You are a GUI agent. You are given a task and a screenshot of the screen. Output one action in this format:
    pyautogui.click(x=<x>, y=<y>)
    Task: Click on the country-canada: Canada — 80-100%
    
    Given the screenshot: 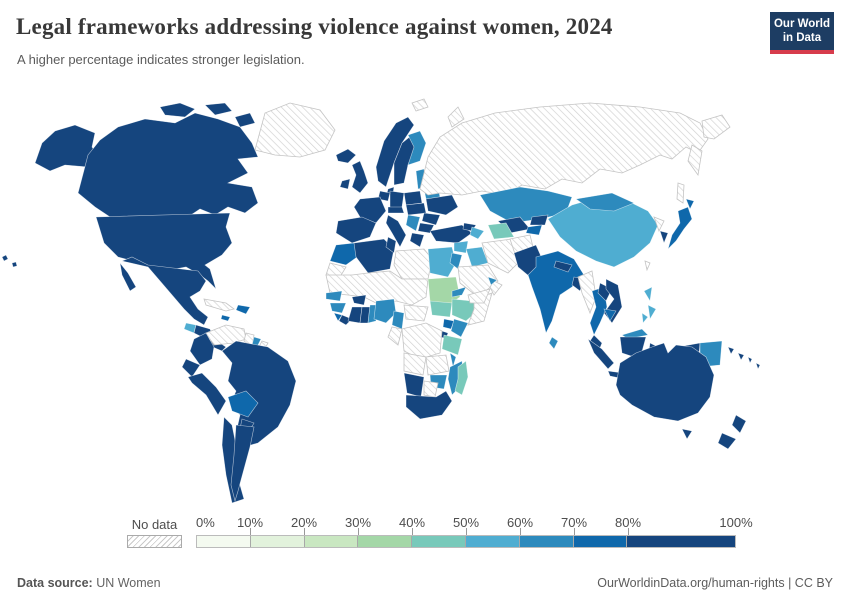 What is the action you would take?
    pyautogui.click(x=168, y=165)
    